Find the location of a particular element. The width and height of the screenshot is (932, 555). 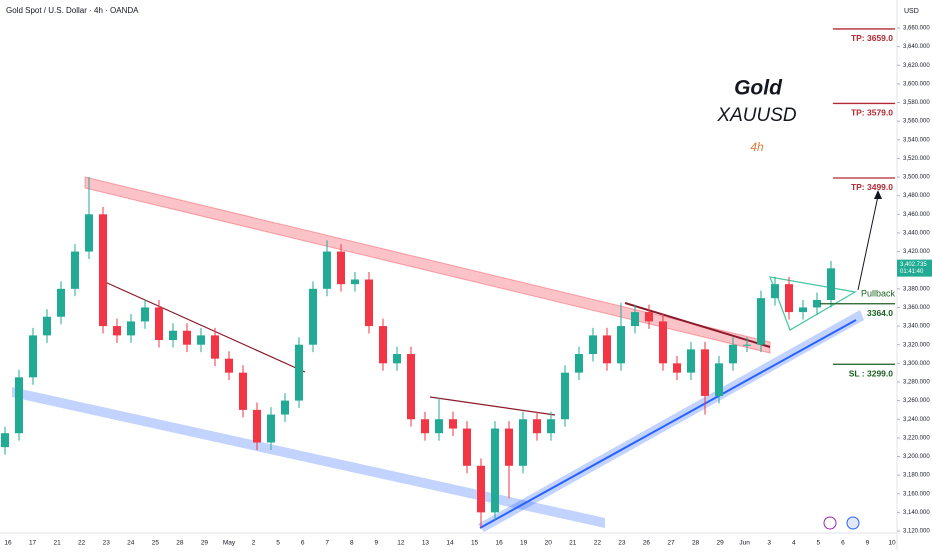

chart-title: Gold Spot / U.S. Dollar · 4h · OANDA is located at coordinates (72, 10).